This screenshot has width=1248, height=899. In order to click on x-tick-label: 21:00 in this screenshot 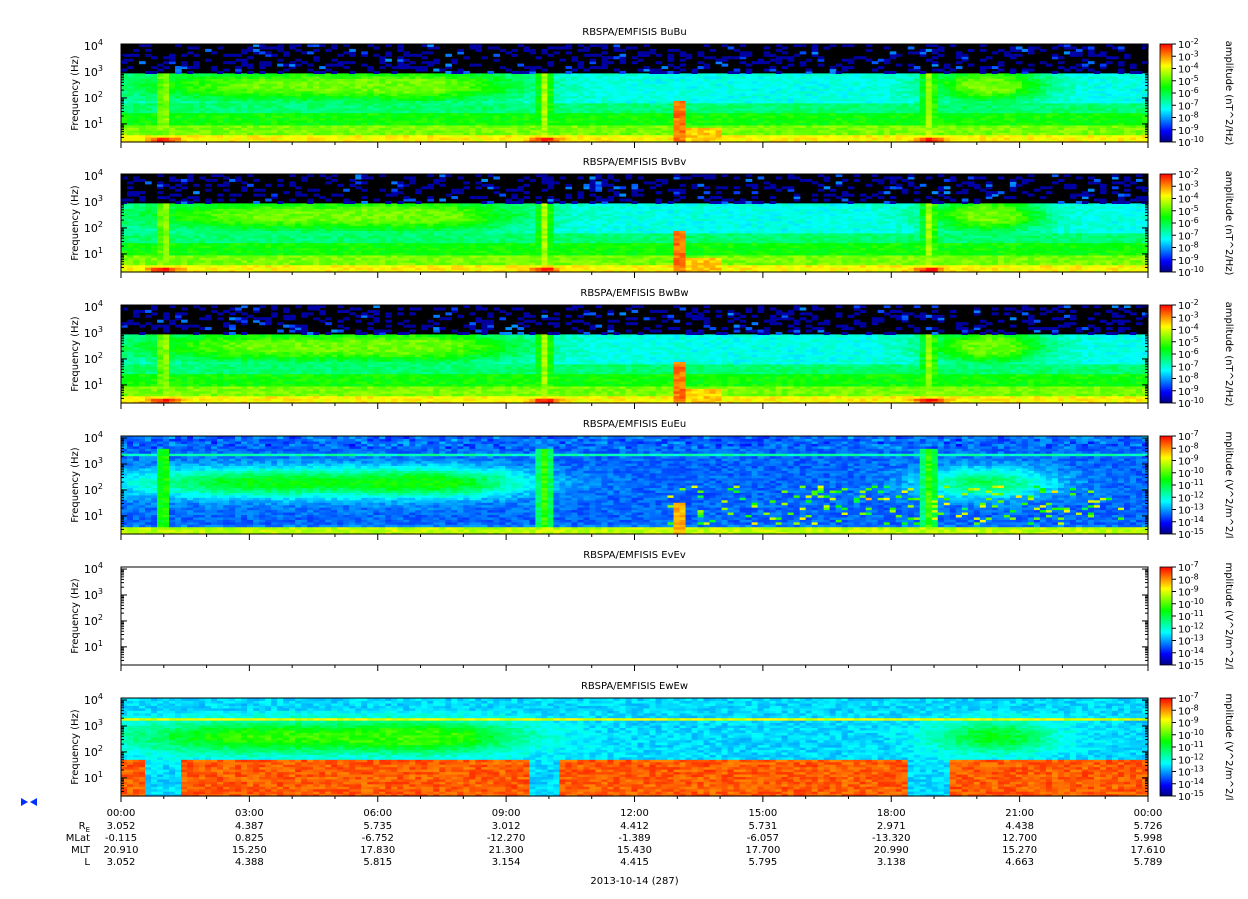, I will do `click(1019, 813)`.